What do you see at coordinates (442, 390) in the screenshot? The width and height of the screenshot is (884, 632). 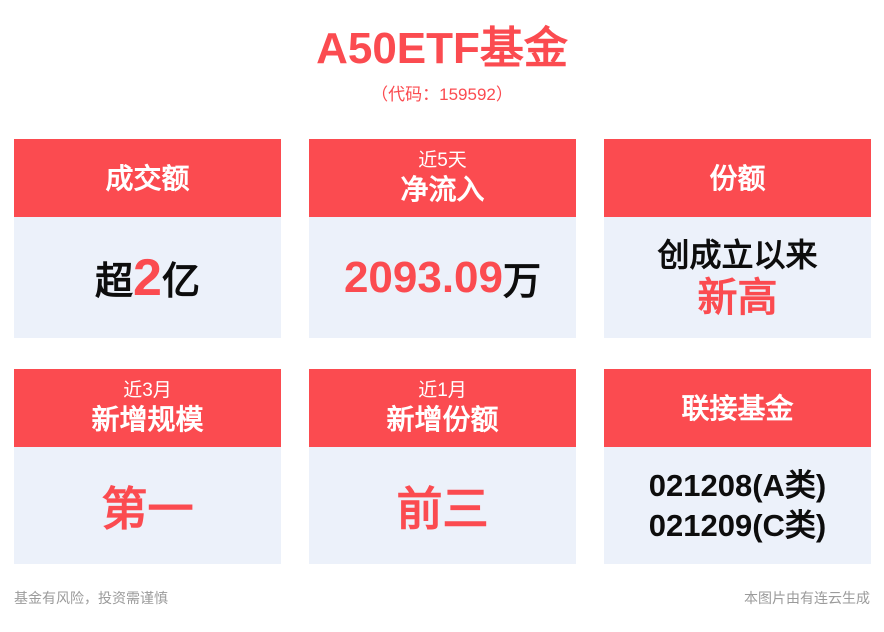 I see `card-header-subtitle: 近1月` at bounding box center [442, 390].